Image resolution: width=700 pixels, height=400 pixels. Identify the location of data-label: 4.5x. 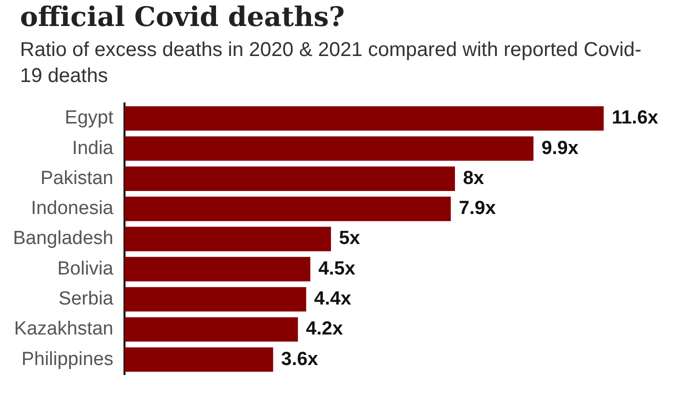
(337, 269).